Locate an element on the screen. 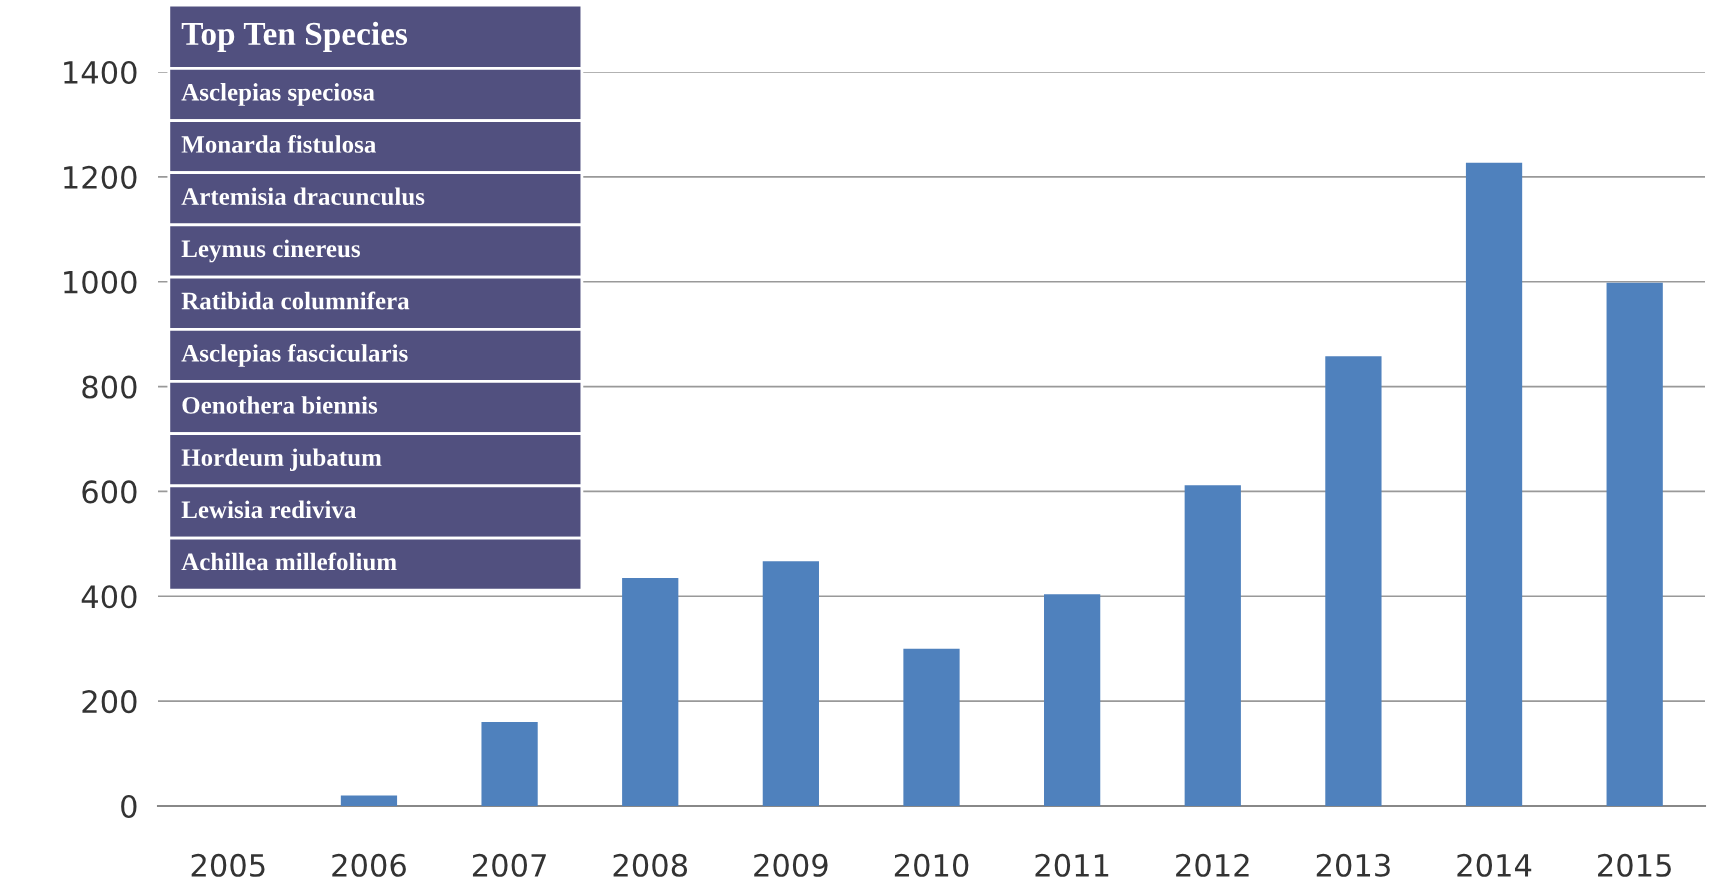 This screenshot has height=891, width=1712. x-tick-label: 2013 is located at coordinates (1353, 865).